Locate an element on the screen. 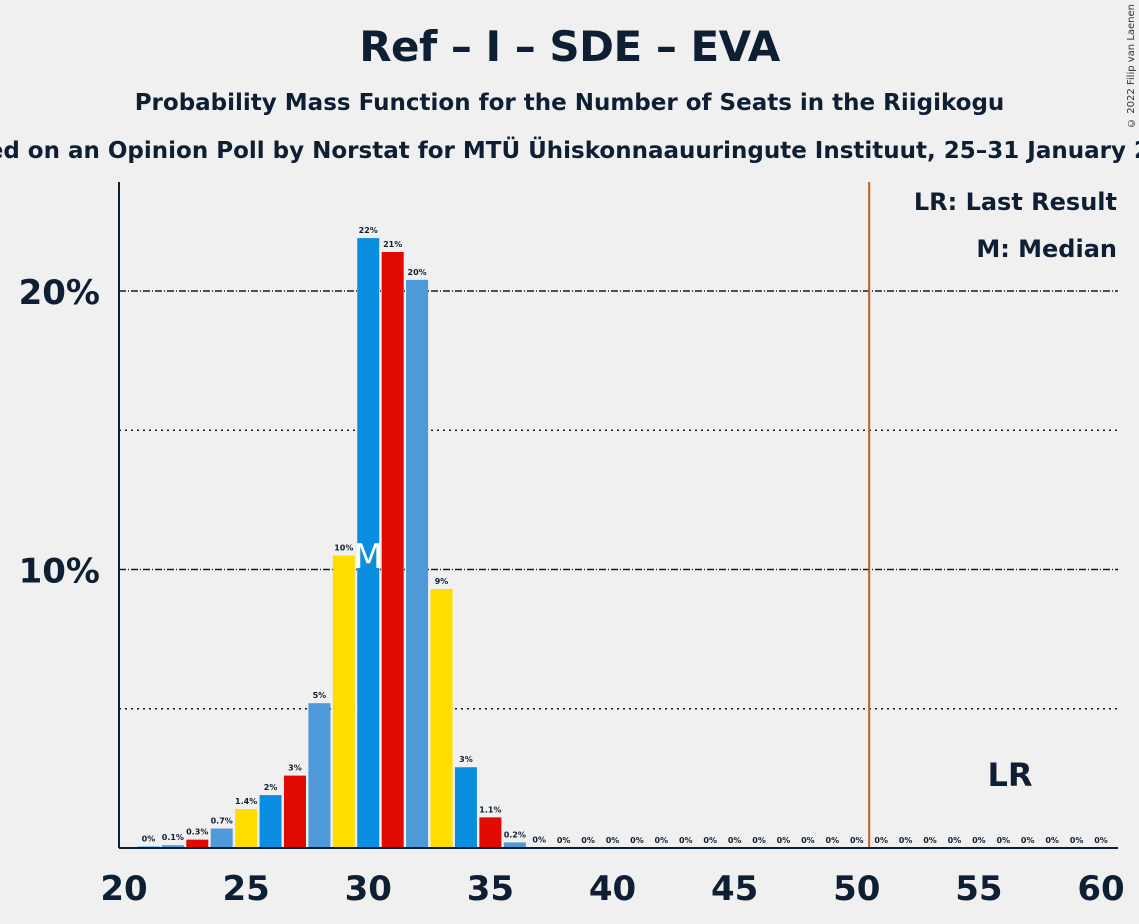 This screenshot has width=1139, height=924. bar-value-label: 0.3% is located at coordinates (197, 832).